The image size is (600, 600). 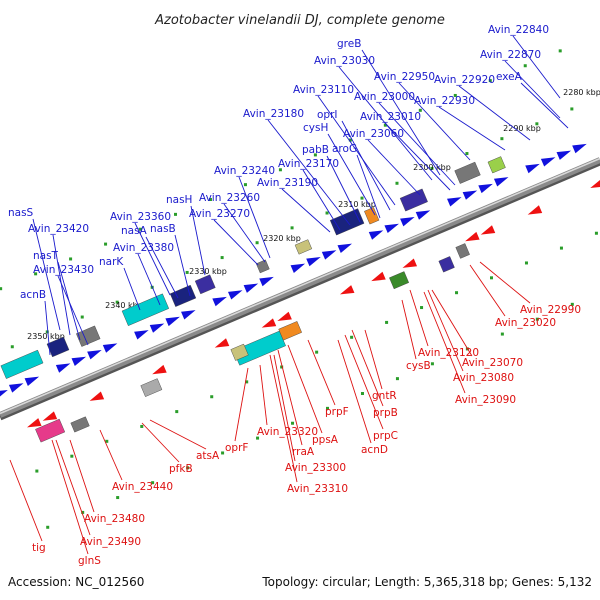 What do you see at coordinates (323, 90) in the screenshot?
I see `forward-gene-label: Avin_23110` at bounding box center [323, 90].